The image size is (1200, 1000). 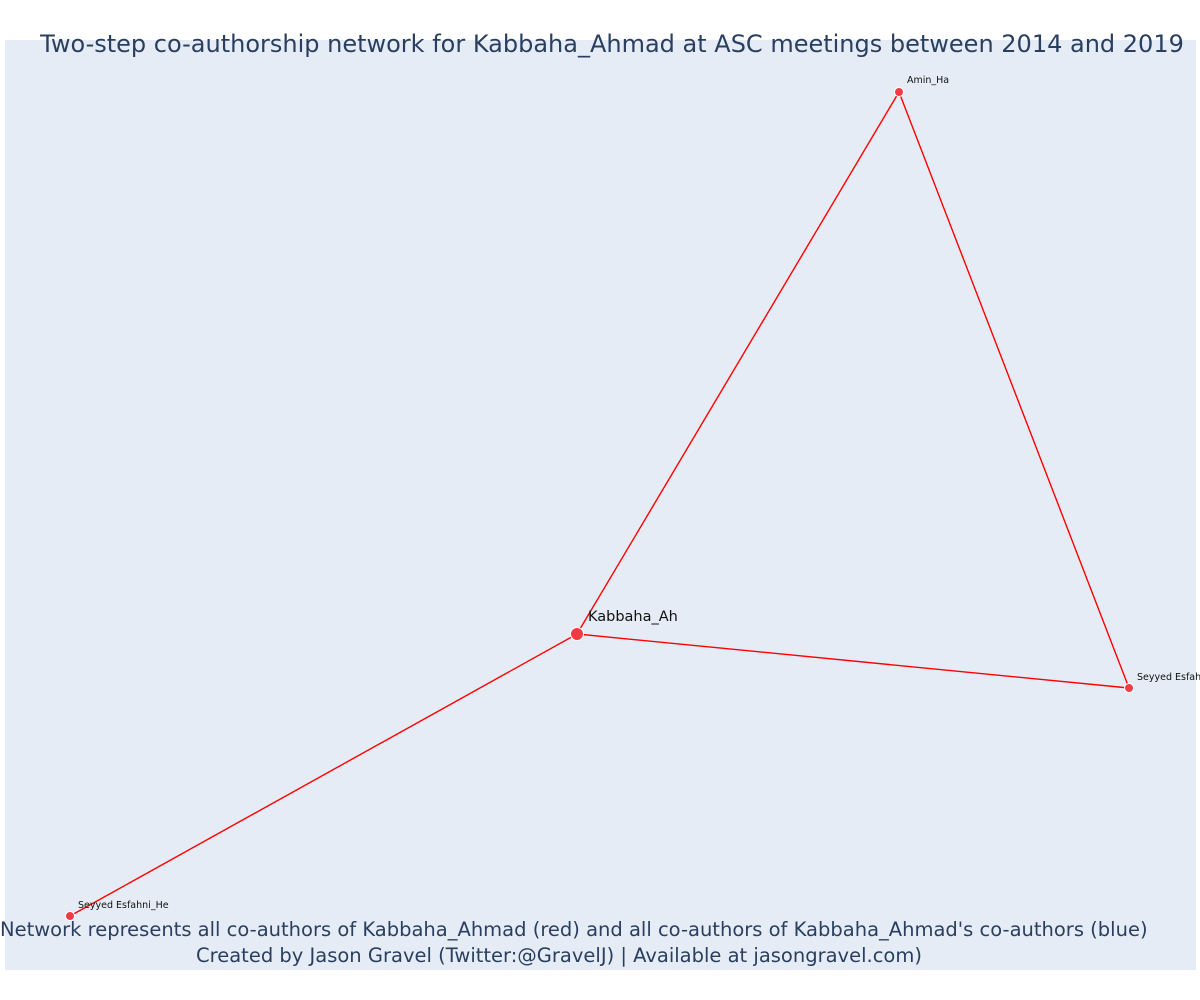 What do you see at coordinates (1168, 677) in the screenshot?
I see `node-label-seyyed_esfah: Seyyed Esfah` at bounding box center [1168, 677].